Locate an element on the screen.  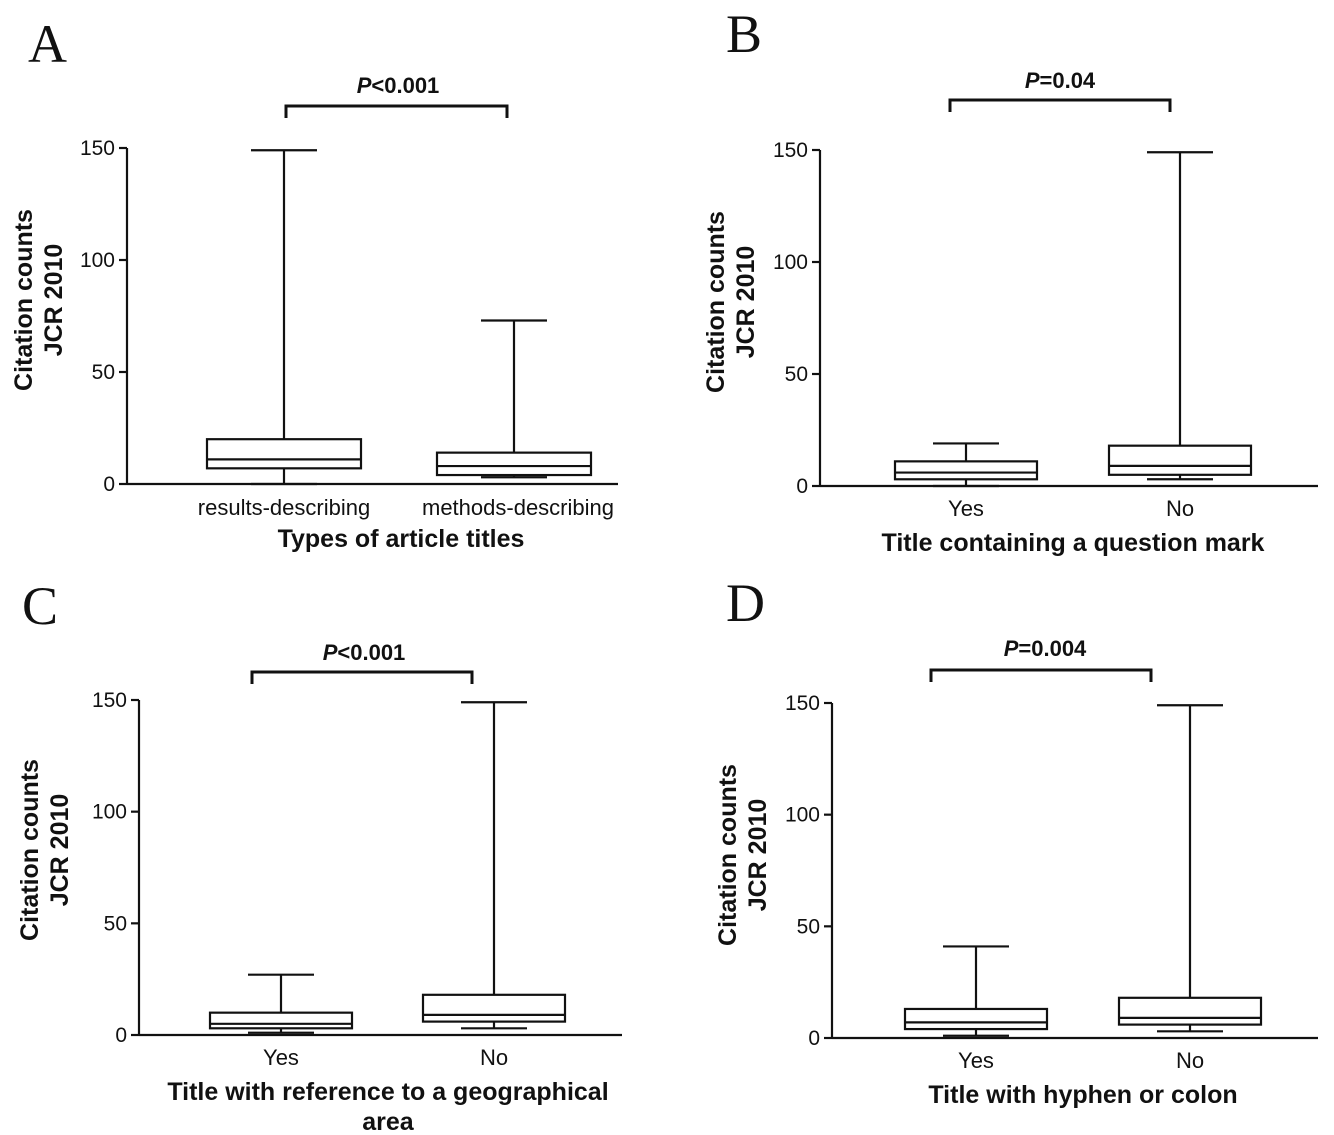
panel-c-pvalue-bracket: P<0.001 is located at coordinates (362, 662).